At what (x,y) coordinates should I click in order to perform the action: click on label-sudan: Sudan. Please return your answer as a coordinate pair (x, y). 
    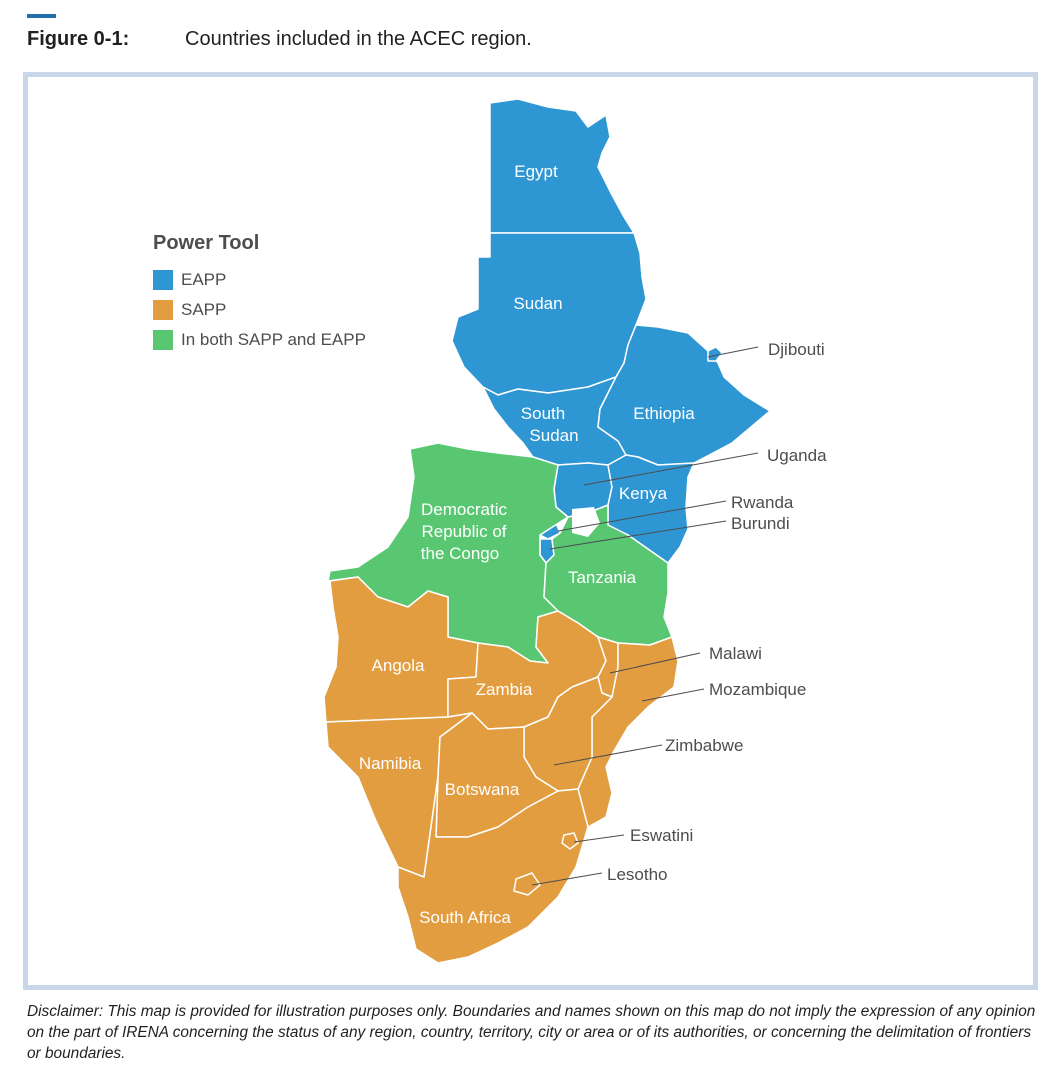
    Looking at the image, I should click on (537, 303).